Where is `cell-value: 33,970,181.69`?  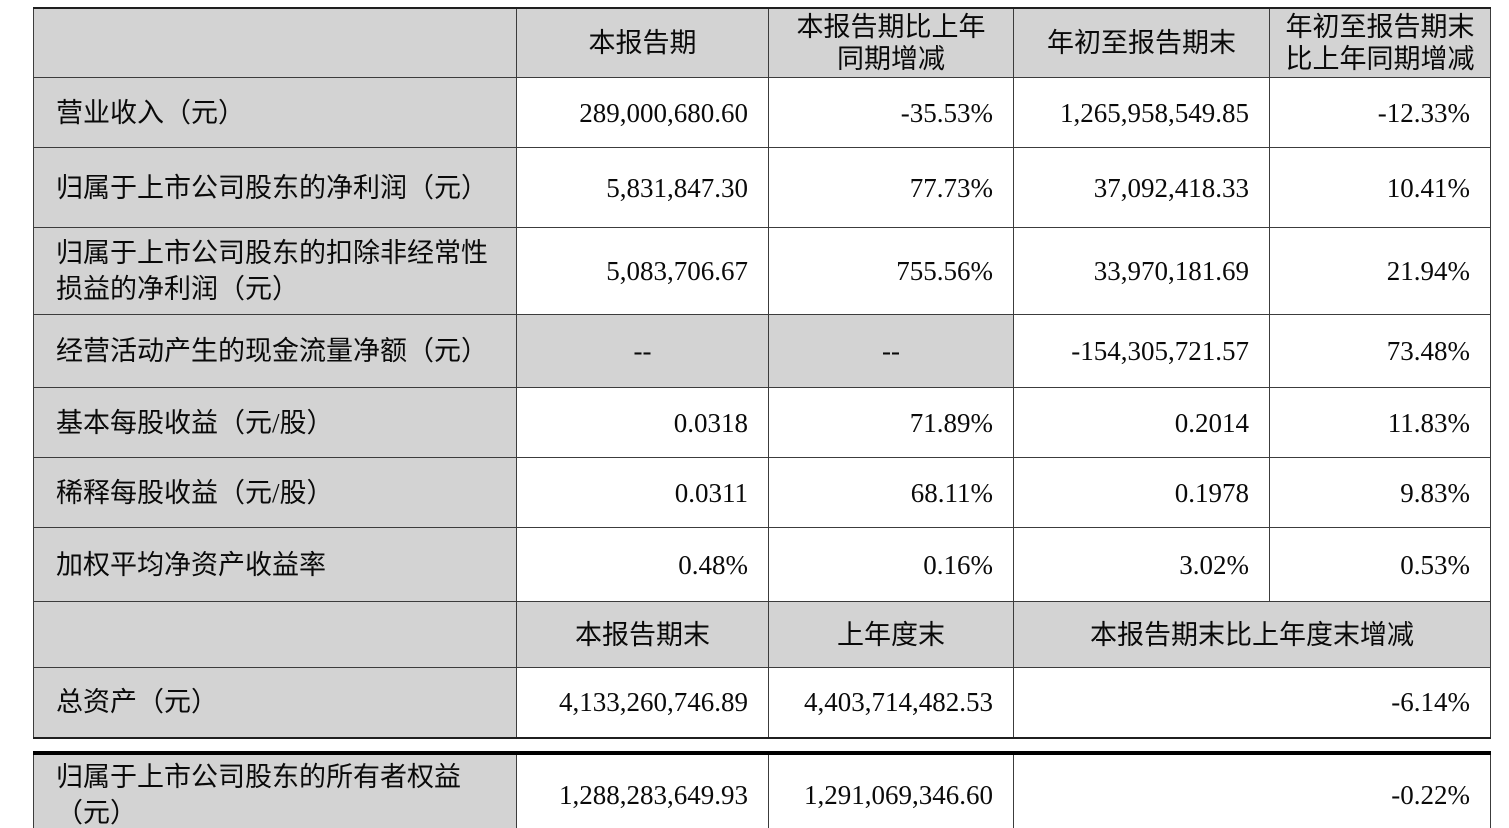
cell-value: 33,970,181.69 is located at coordinates (1141, 271).